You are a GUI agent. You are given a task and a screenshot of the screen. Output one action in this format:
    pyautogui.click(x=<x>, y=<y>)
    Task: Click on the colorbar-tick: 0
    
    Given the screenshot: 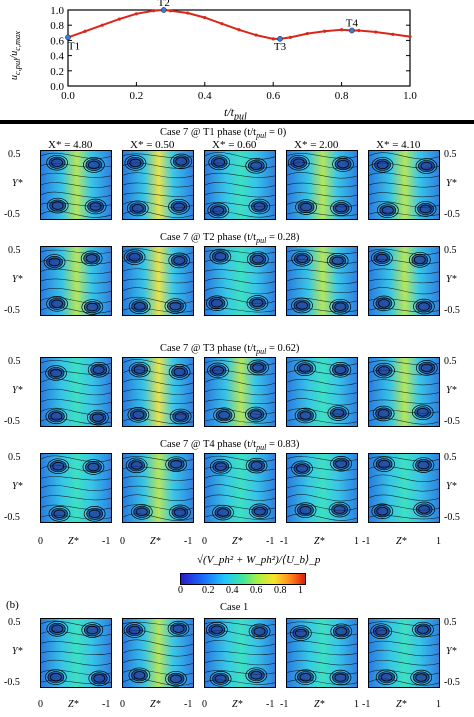 What is the action you would take?
    pyautogui.click(x=180, y=590)
    